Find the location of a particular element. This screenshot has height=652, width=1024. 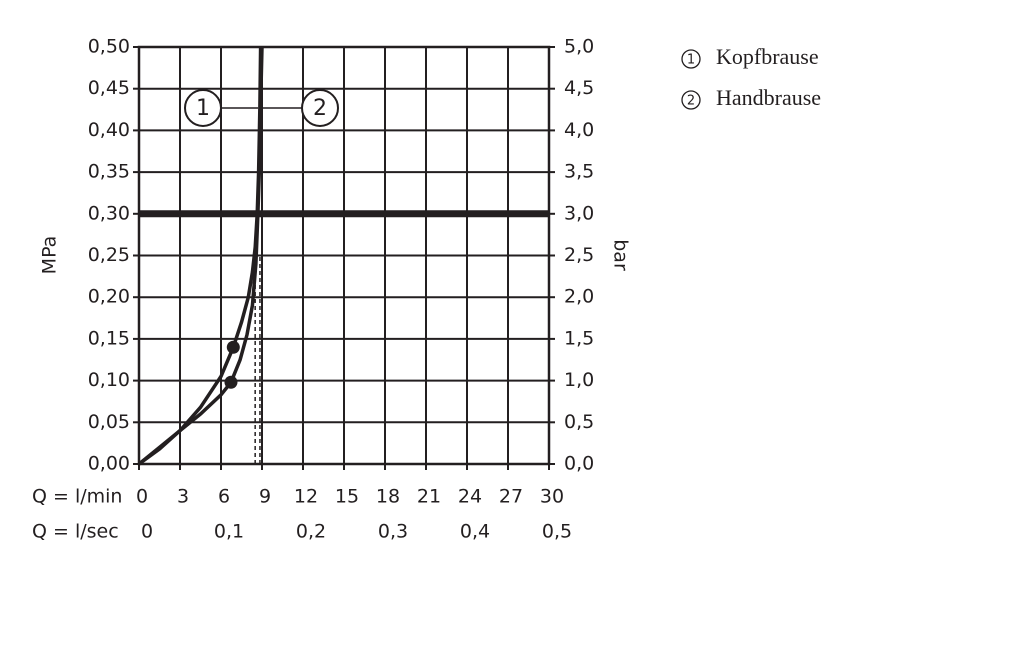

y2-axis-label: bar is located at coordinates (621, 255).